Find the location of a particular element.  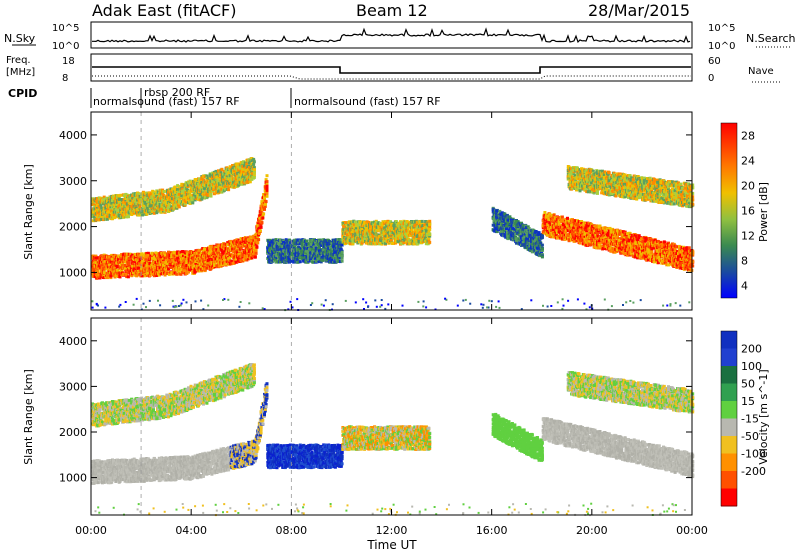

nsky-frame is located at coordinates (391, 35).